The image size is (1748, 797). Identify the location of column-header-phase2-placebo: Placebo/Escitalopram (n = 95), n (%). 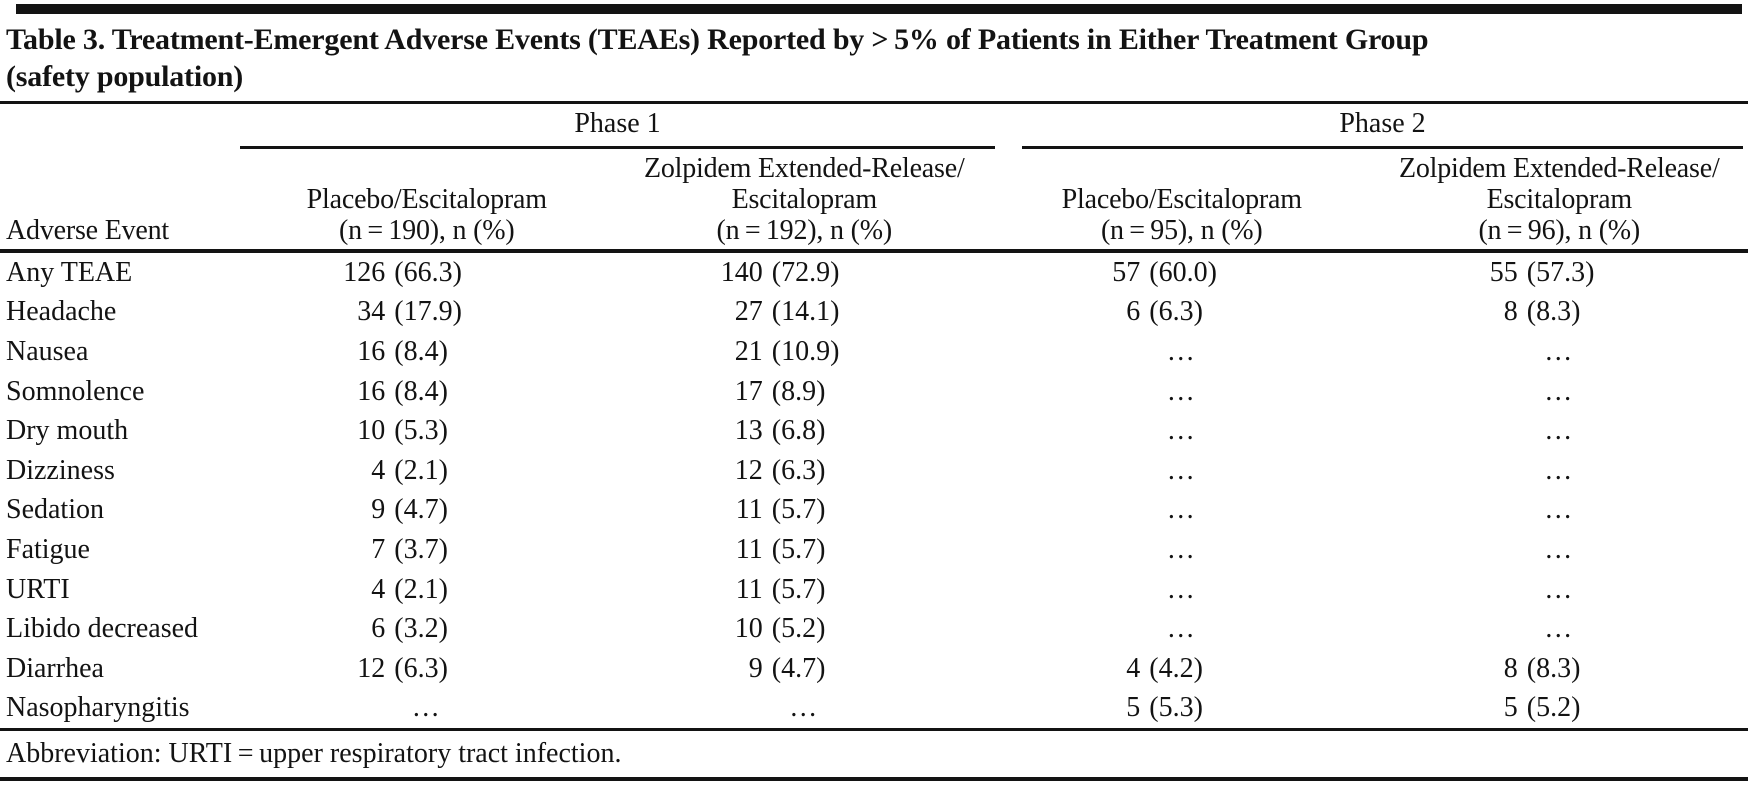
(1182, 199).